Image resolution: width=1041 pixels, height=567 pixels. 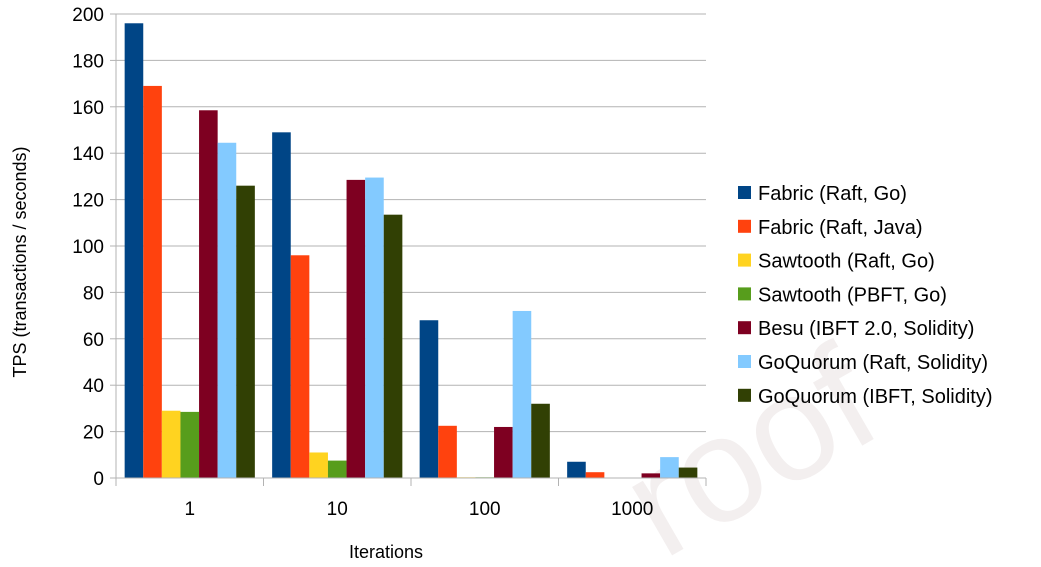 I want to click on y-tick-label: 160, so click(x=88, y=108).